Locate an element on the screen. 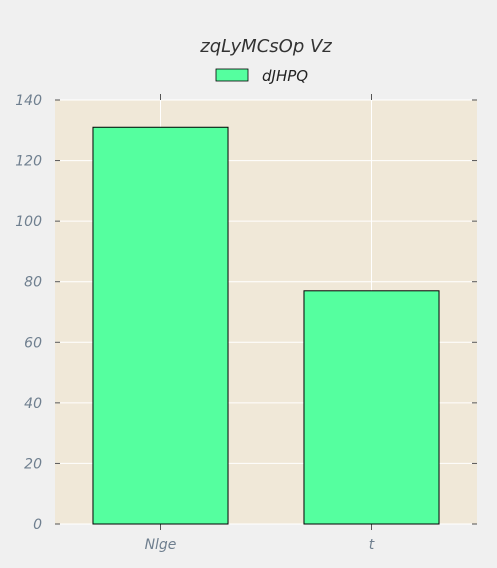  y-tick-label: 0 is located at coordinates (37, 525).